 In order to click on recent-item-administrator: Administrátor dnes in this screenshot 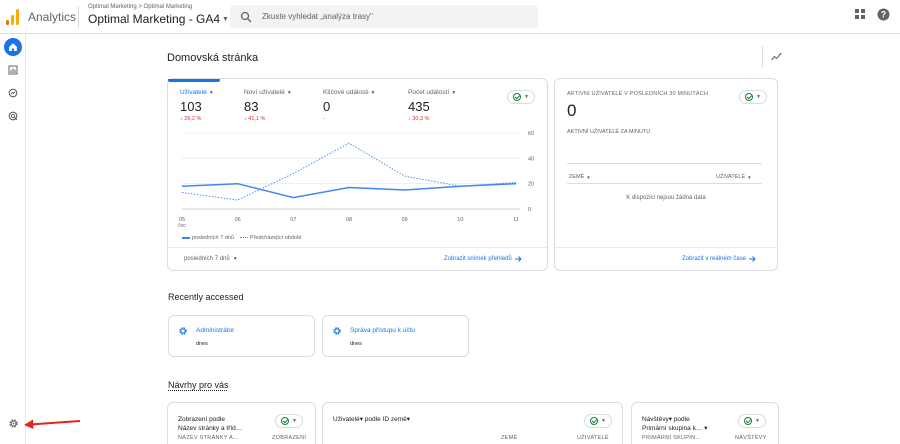, I will do `click(241, 336)`.